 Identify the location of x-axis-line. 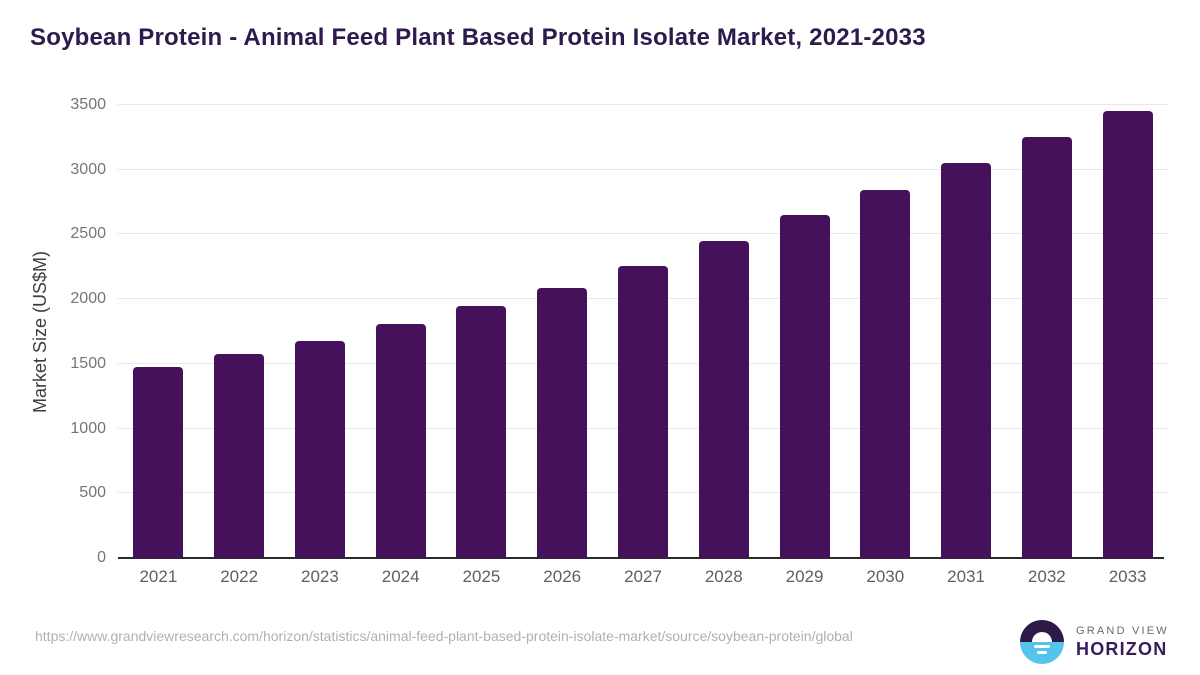
(641, 558).